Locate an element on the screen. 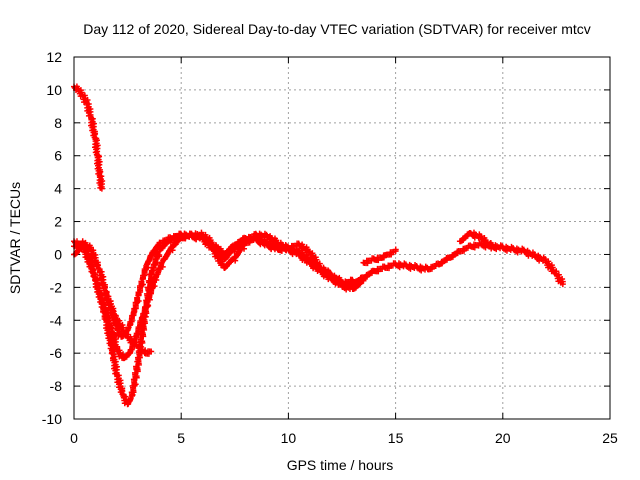 This screenshot has width=640, height=480. y-tick-label: -6 is located at coordinates (56, 353).